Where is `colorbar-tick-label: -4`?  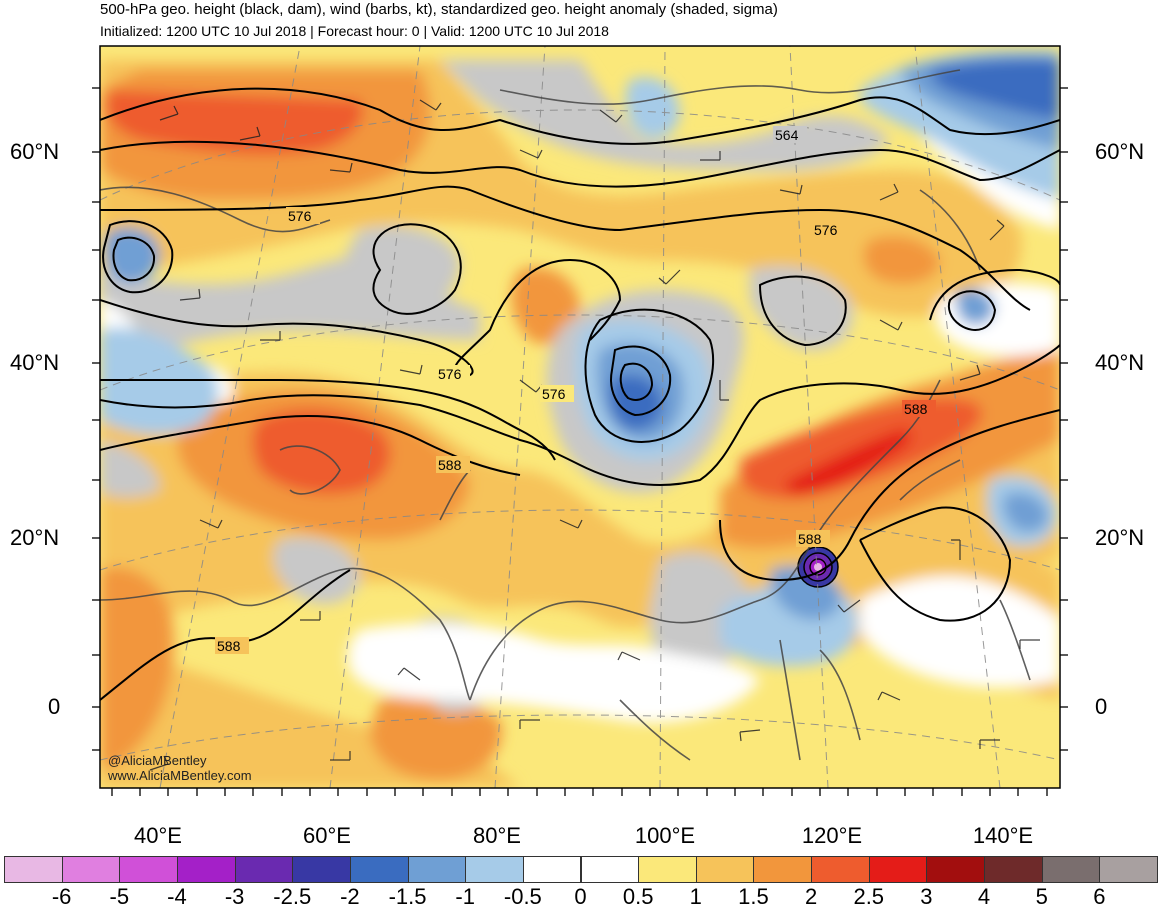
colorbar-tick-label: -4 is located at coordinates (177, 896).